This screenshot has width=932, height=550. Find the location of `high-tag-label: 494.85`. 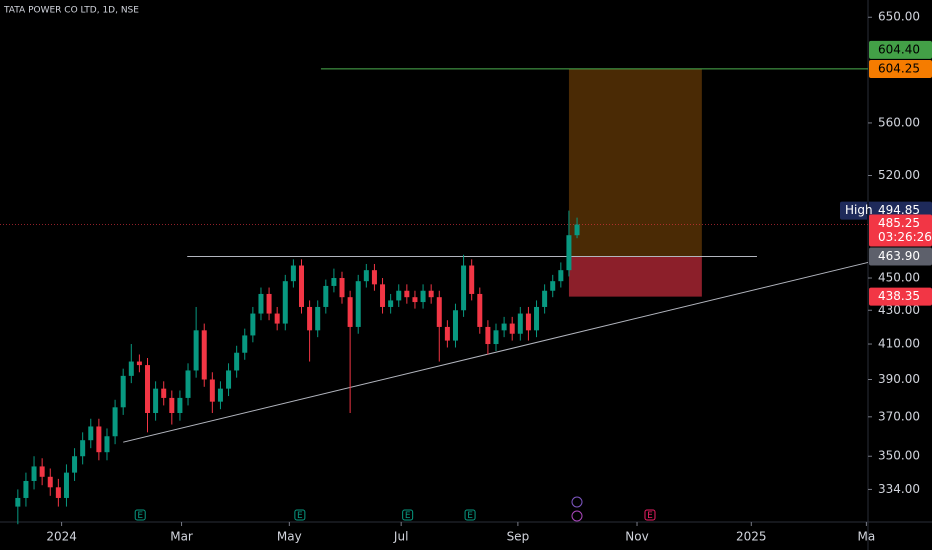

high-tag-label: 494.85 is located at coordinates (899, 210).